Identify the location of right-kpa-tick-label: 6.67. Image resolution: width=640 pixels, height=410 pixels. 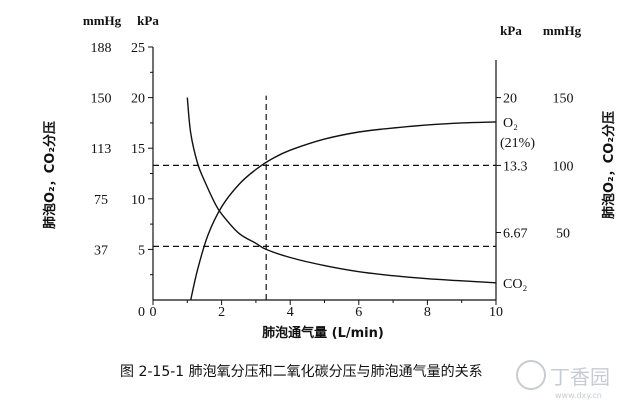
(515, 233).